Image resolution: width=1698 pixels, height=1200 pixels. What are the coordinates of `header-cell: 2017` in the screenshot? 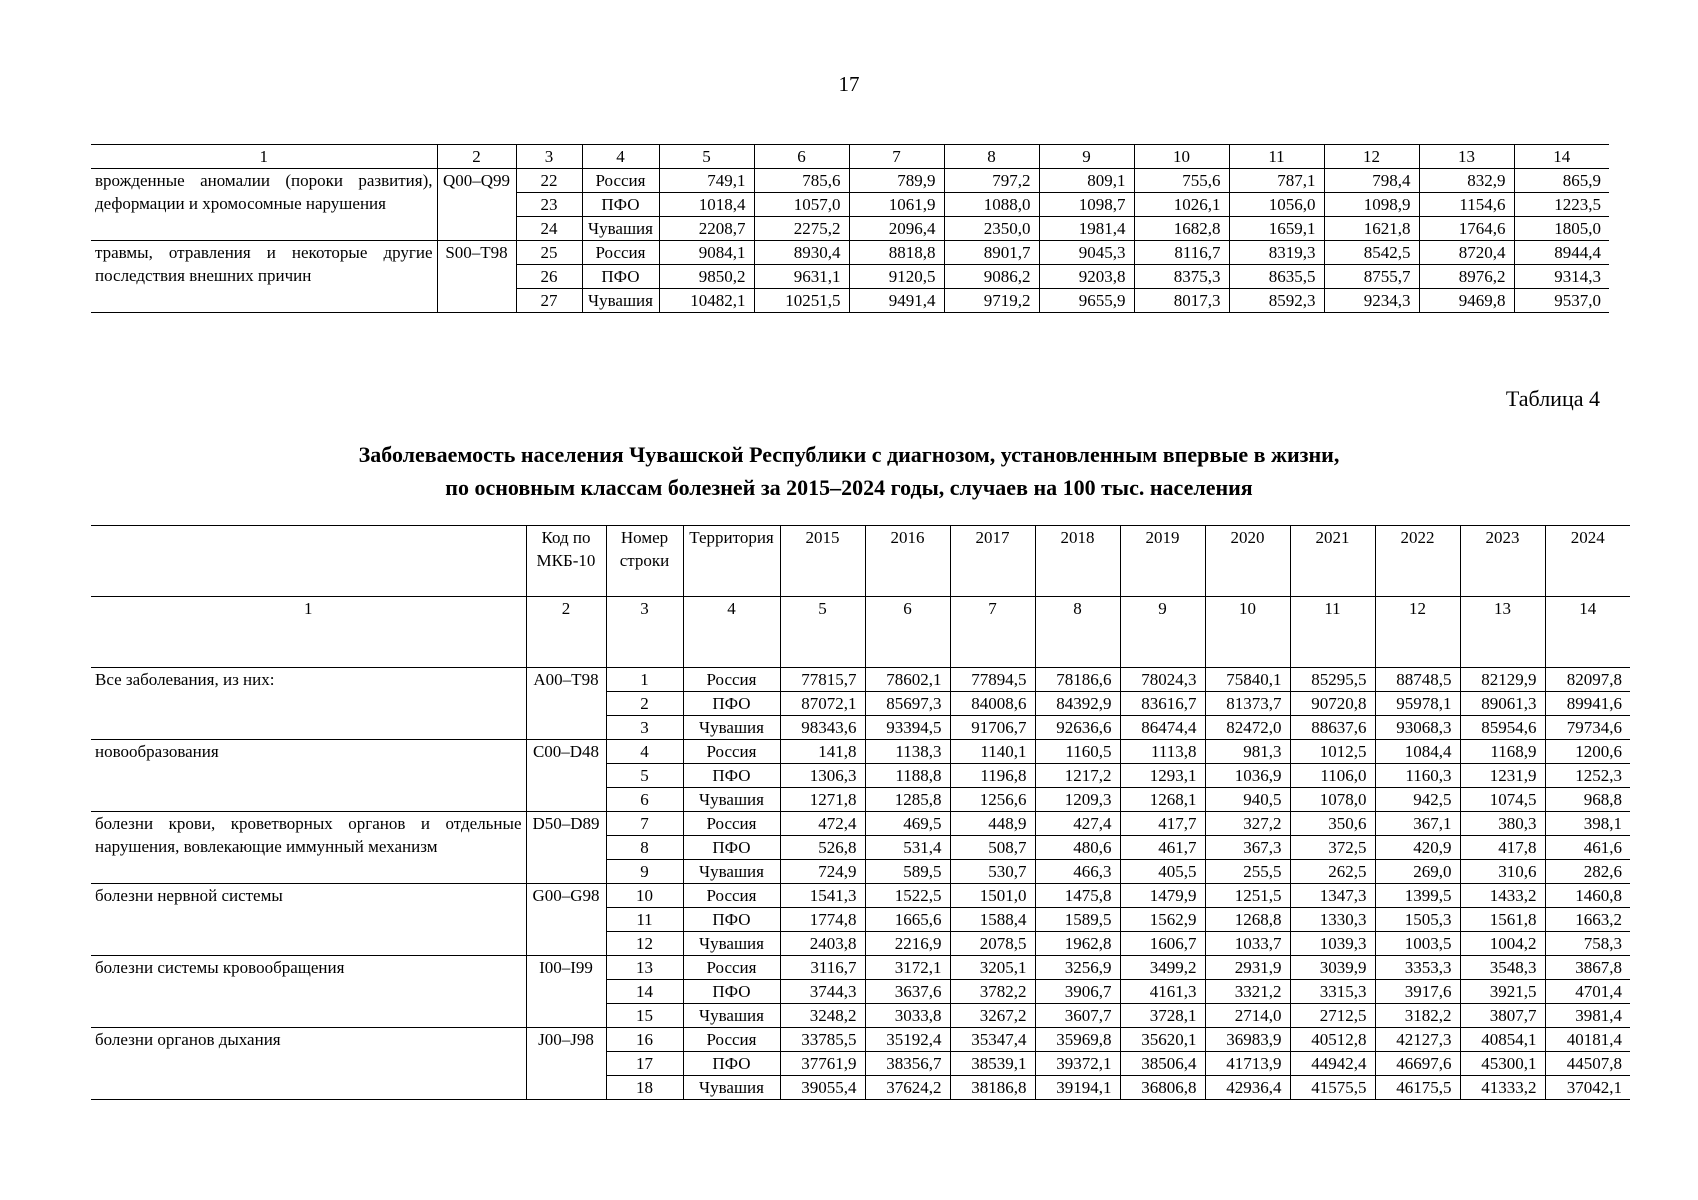 It's located at (992, 561).